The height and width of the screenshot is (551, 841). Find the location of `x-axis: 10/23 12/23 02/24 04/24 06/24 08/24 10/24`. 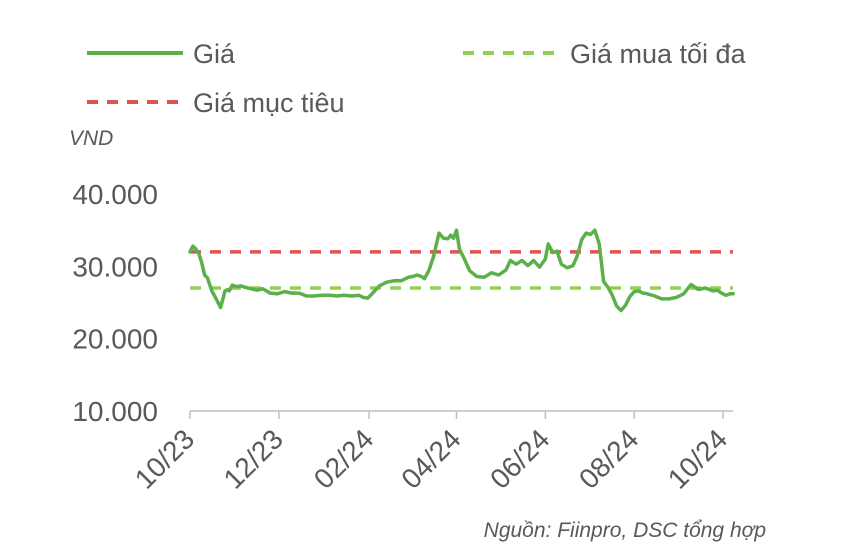

x-axis: 10/23 12/23 02/24 04/24 06/24 08/24 10/24 is located at coordinates (431, 452).